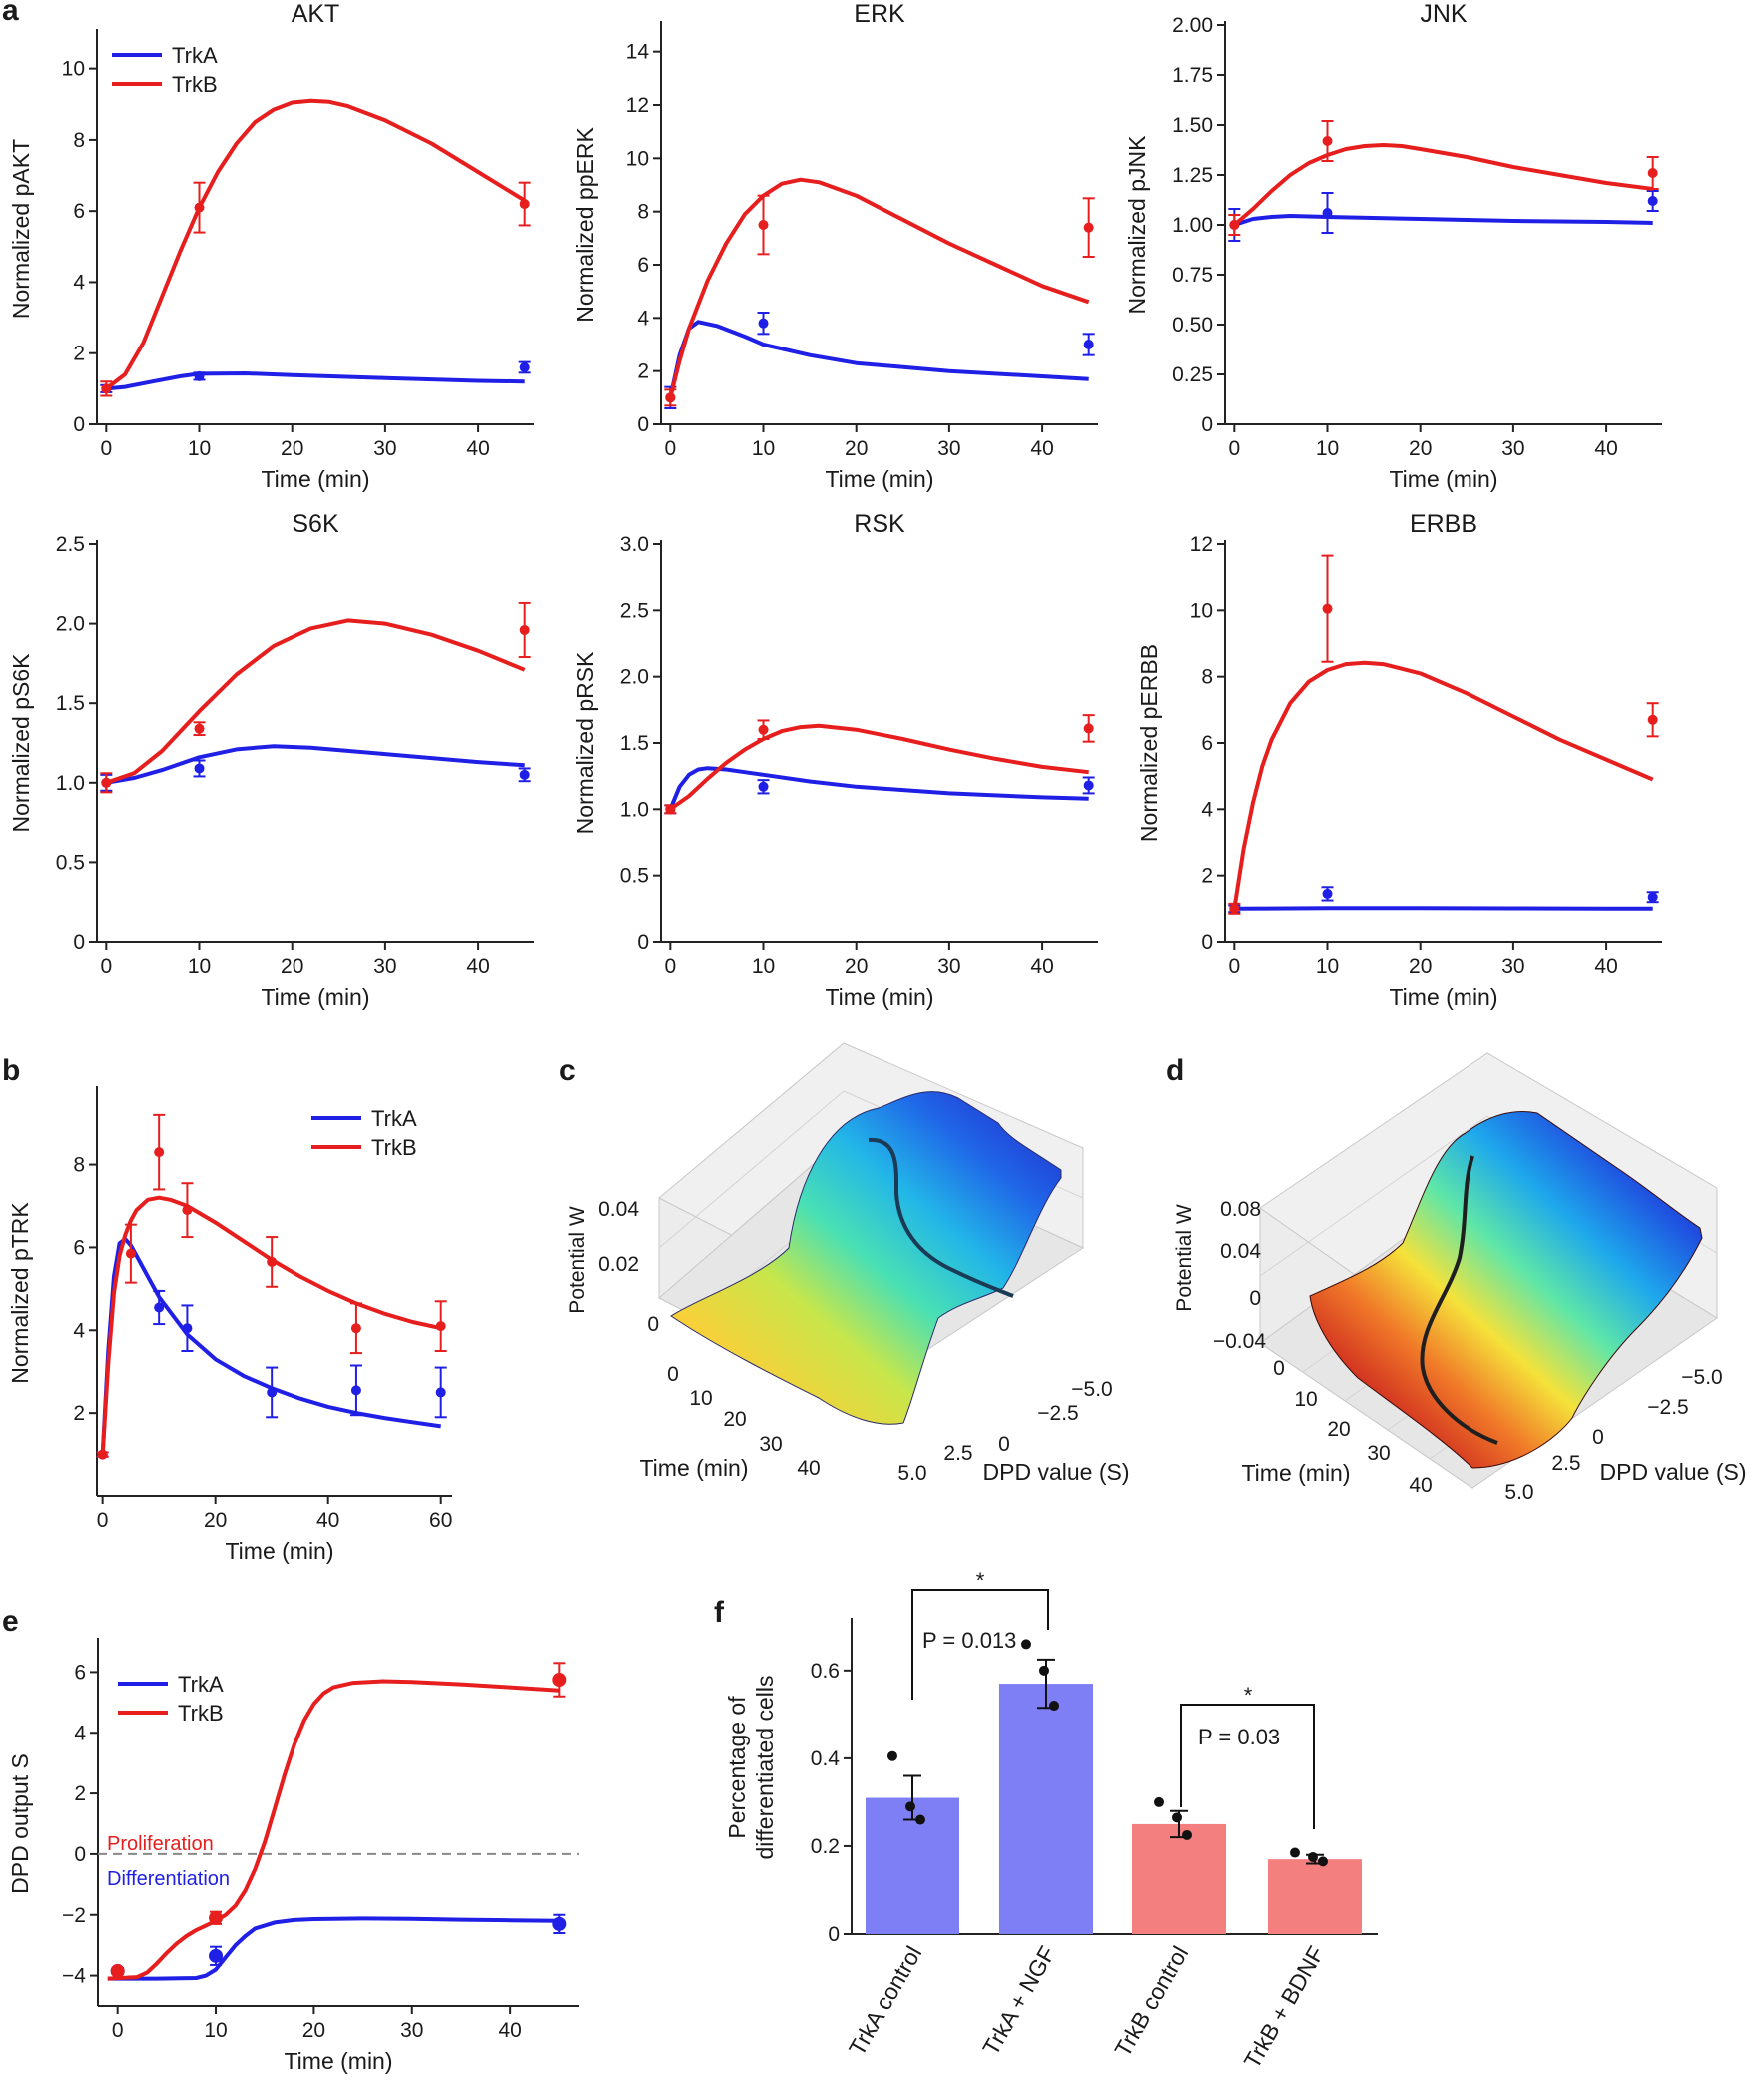 The width and height of the screenshot is (1764, 2085). Describe the element at coordinates (70, 703) in the screenshot. I see `s6k-y-tick-label: 1.5` at that location.